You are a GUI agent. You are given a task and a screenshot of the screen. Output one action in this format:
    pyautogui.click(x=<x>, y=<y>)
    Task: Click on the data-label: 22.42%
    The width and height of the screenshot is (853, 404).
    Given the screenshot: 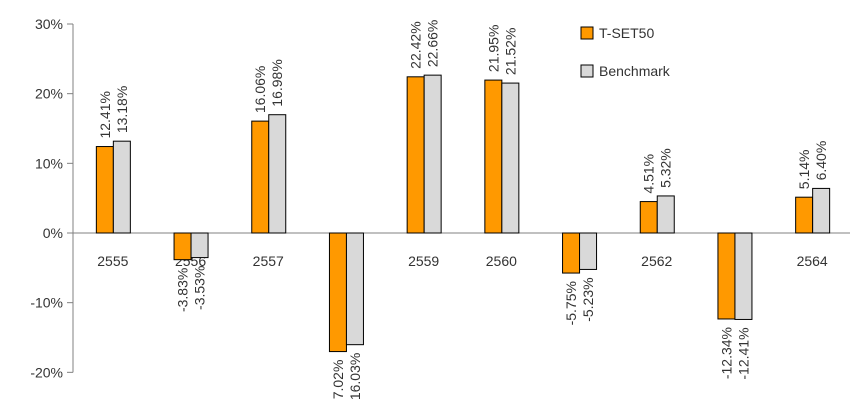 What is the action you would take?
    pyautogui.click(x=416, y=44)
    